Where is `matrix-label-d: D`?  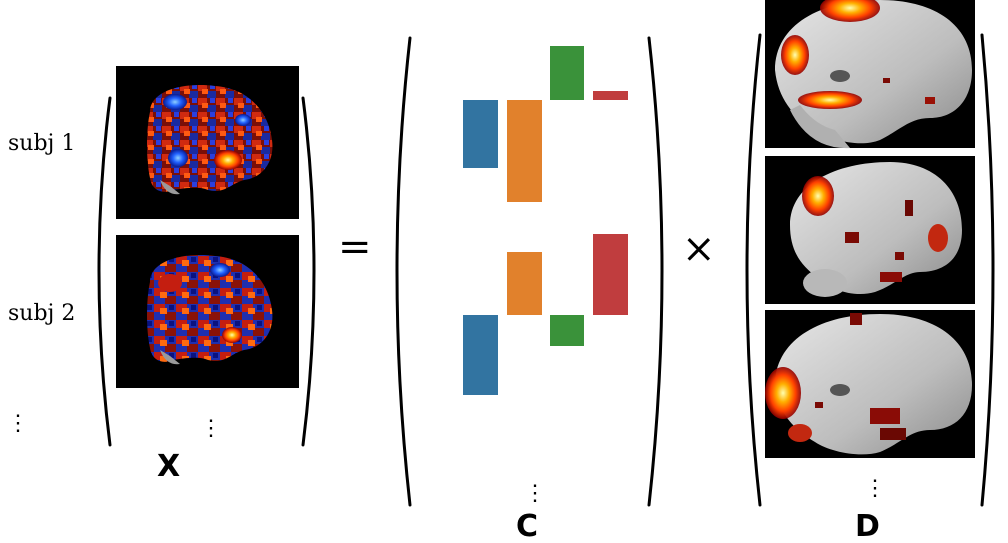 matrix-label-d: D is located at coordinates (867, 526).